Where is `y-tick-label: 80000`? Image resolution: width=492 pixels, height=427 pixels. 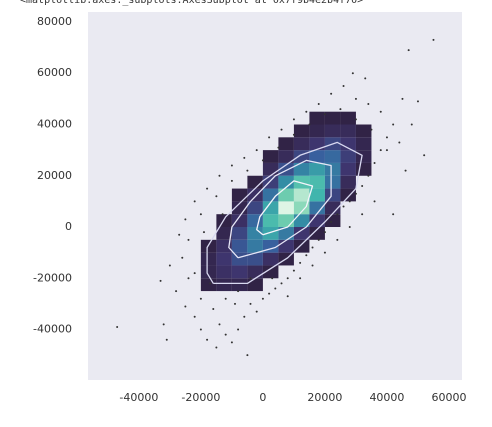
y-tick-label: 80000 is located at coordinates (54, 21).